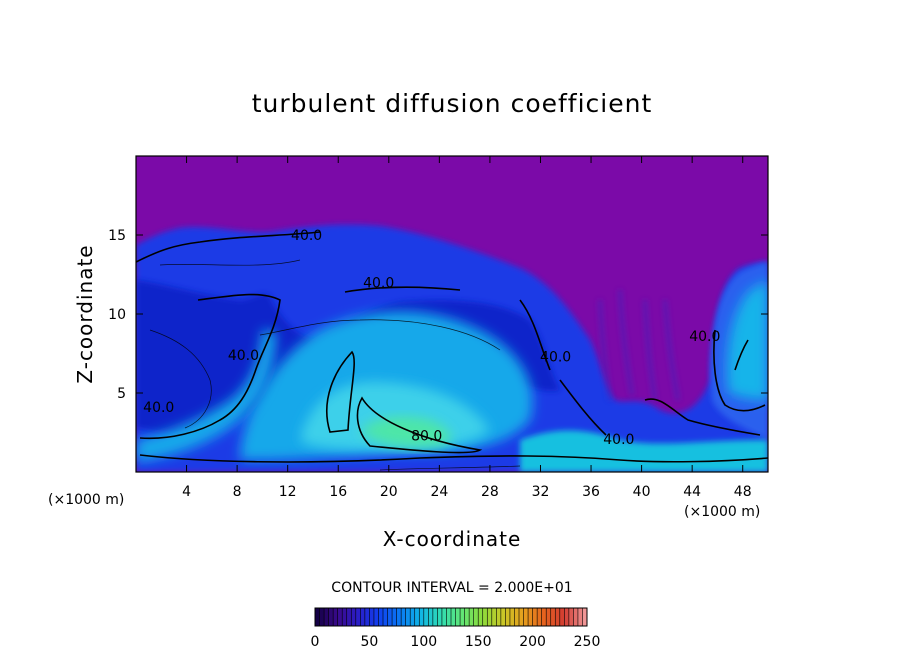  I want to click on contour-interval-text: CONTOUR INTERVAL = 2.000E+01, so click(451, 588).